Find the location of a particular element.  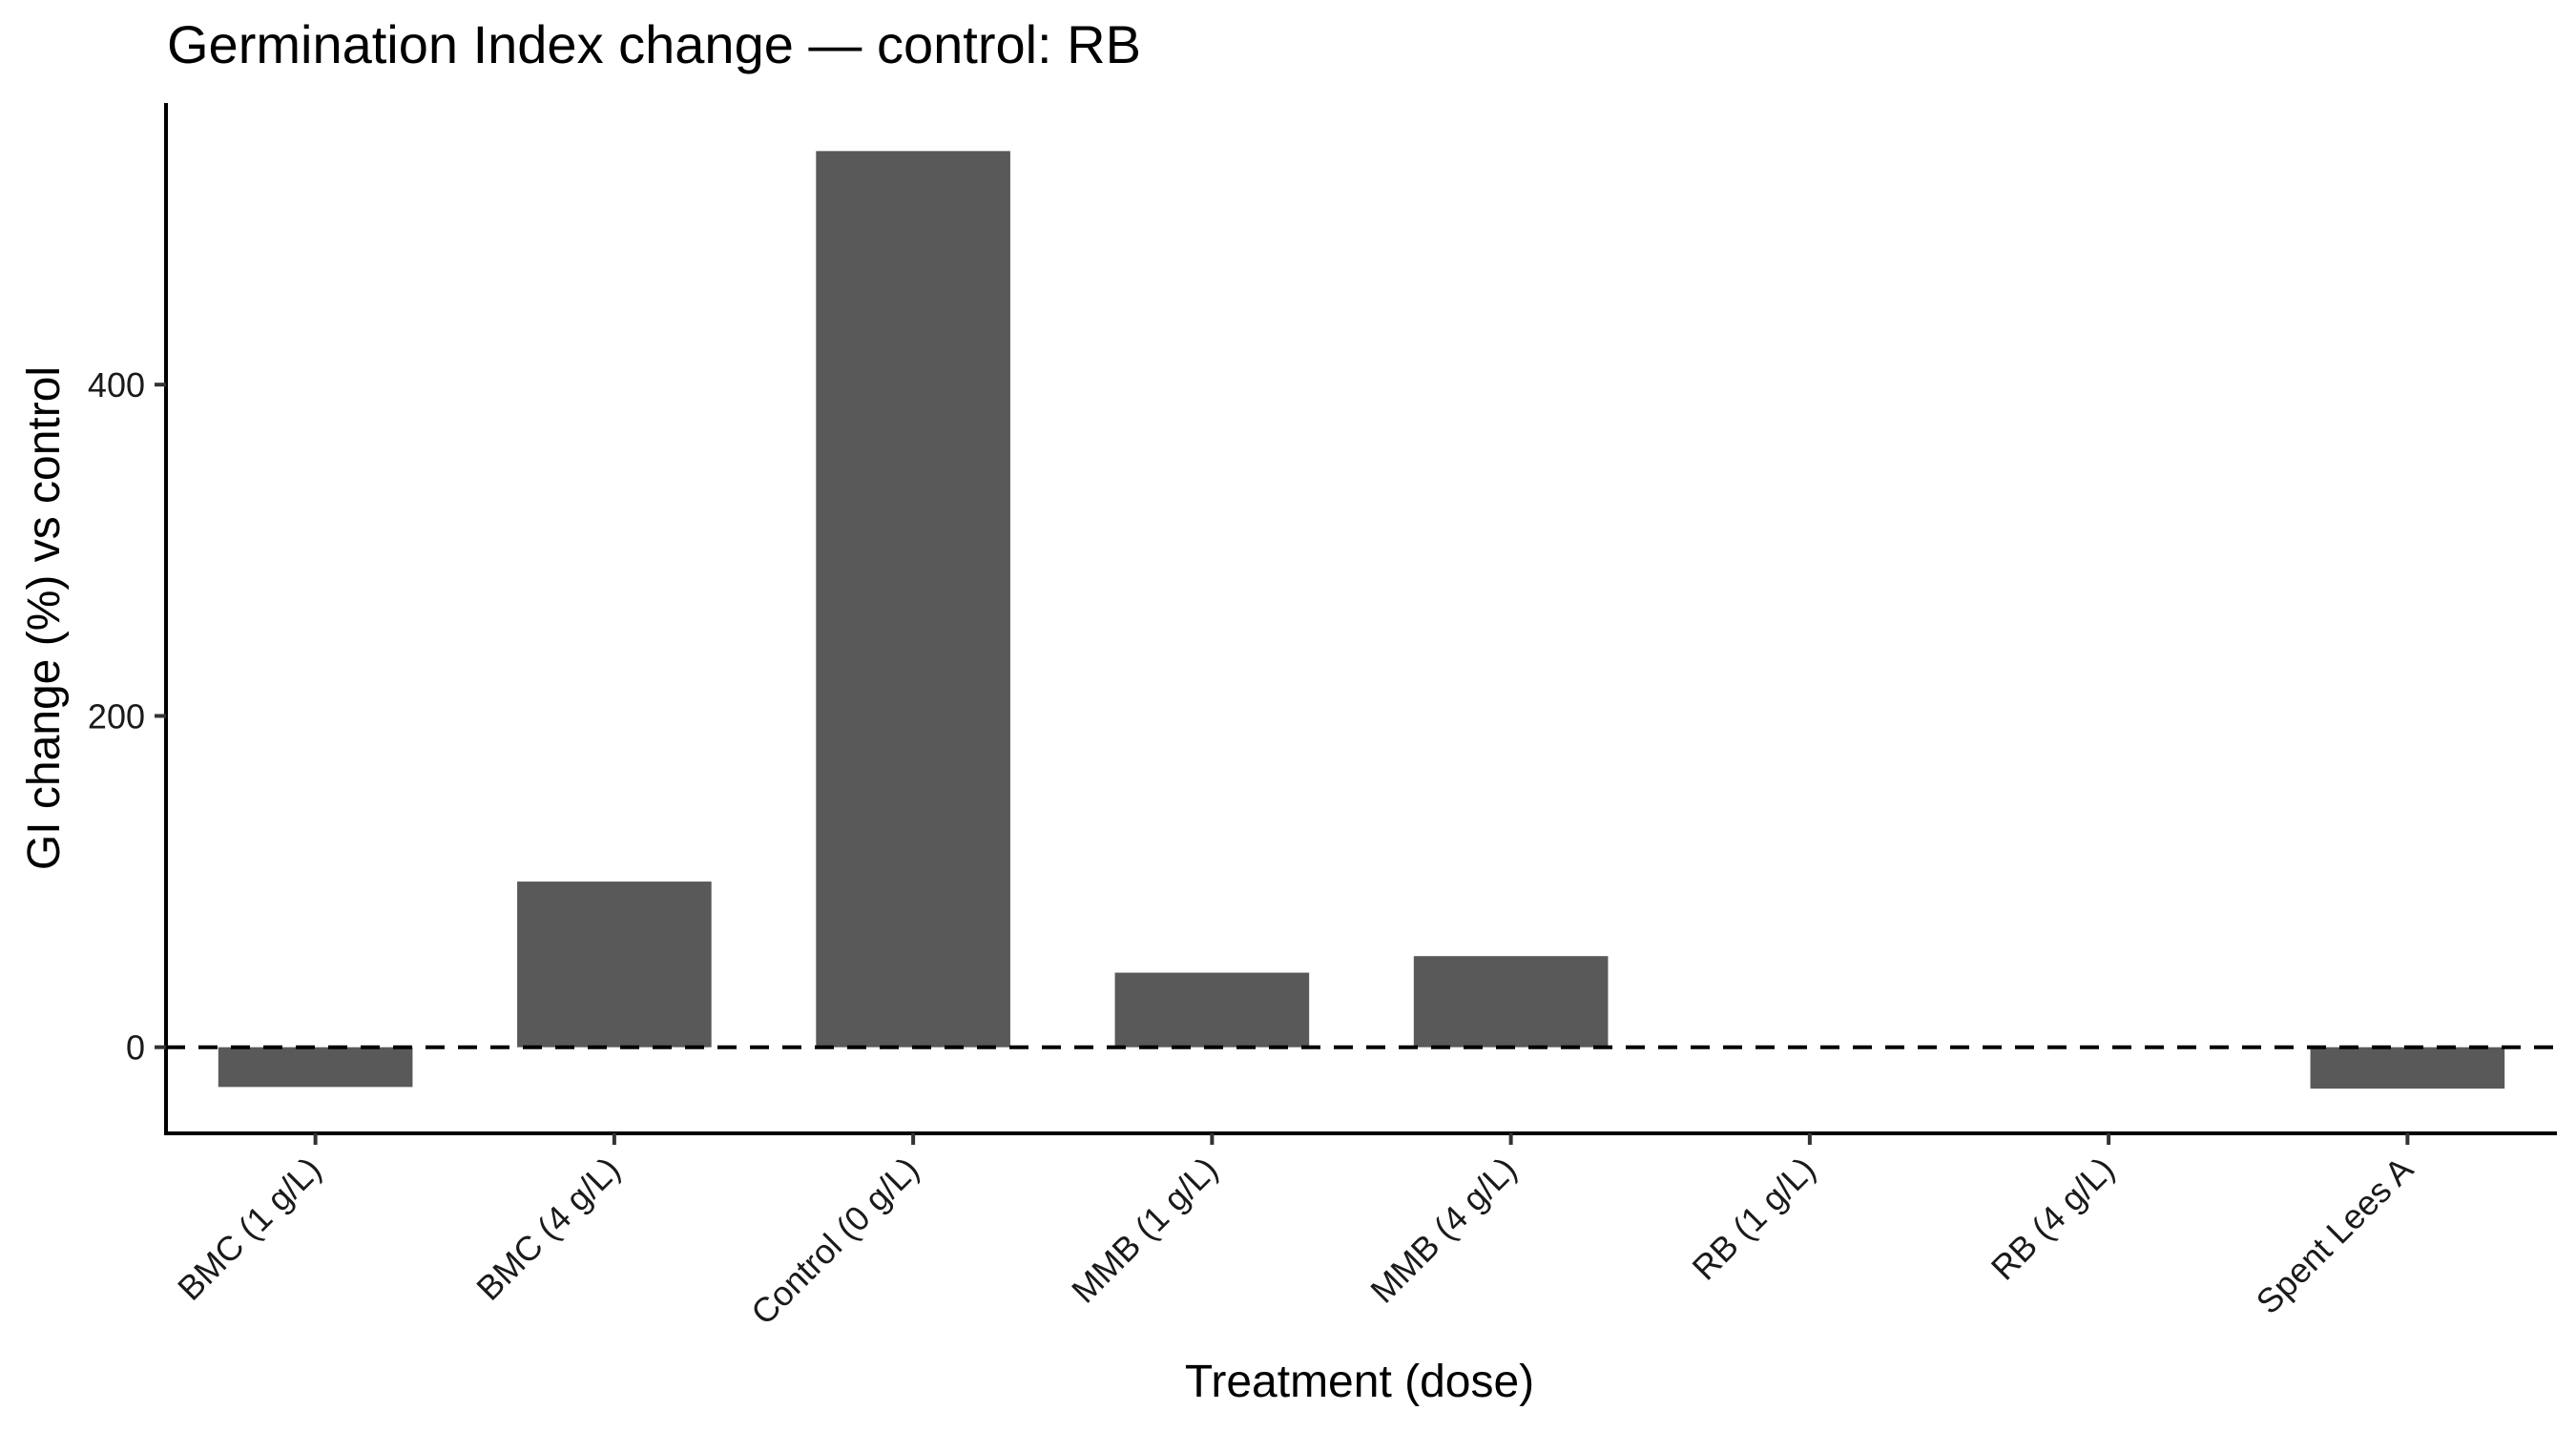

y-axis-label: GI change (%) vs control is located at coordinates (44, 618).